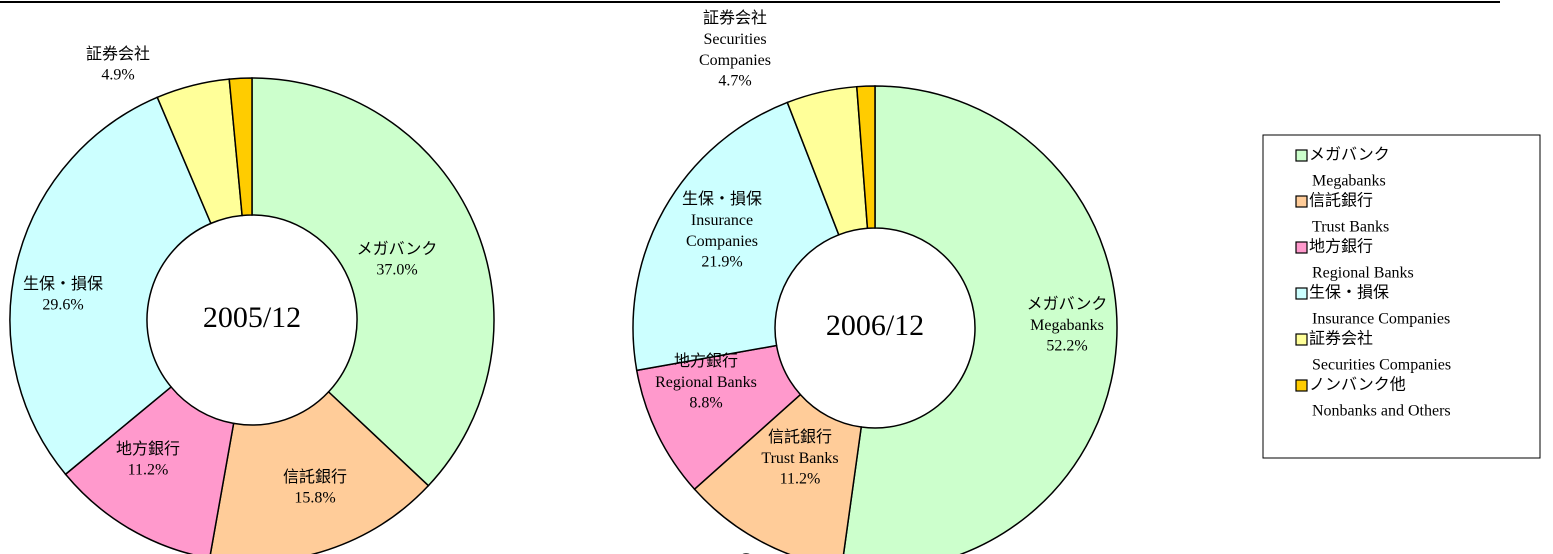 This screenshot has height=554, width=1553. I want to click on slice-label: 地方銀行, so click(148, 449).